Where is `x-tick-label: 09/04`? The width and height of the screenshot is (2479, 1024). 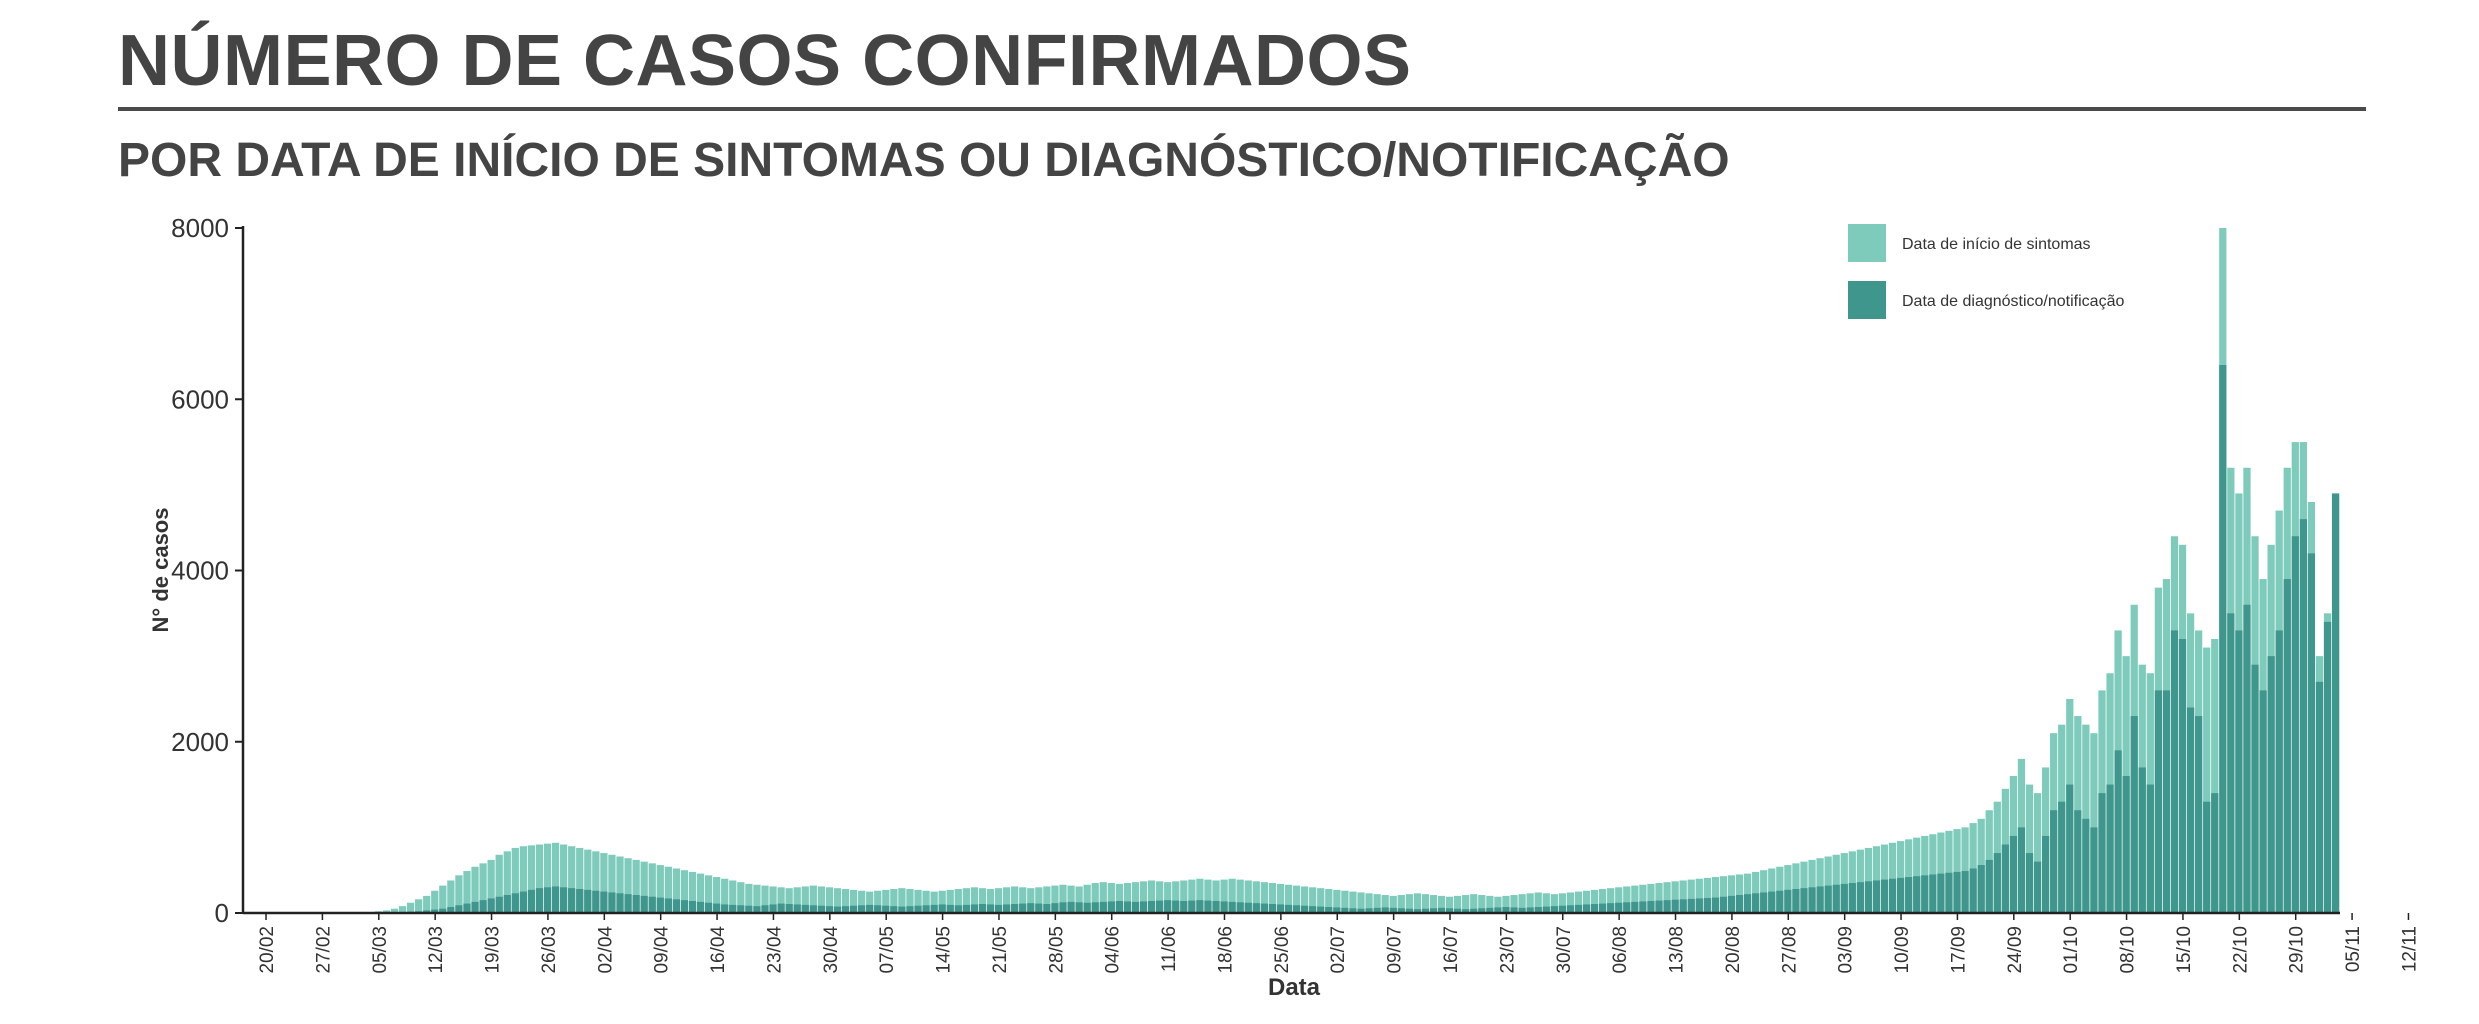 x-tick-label: 09/04 is located at coordinates (662, 950).